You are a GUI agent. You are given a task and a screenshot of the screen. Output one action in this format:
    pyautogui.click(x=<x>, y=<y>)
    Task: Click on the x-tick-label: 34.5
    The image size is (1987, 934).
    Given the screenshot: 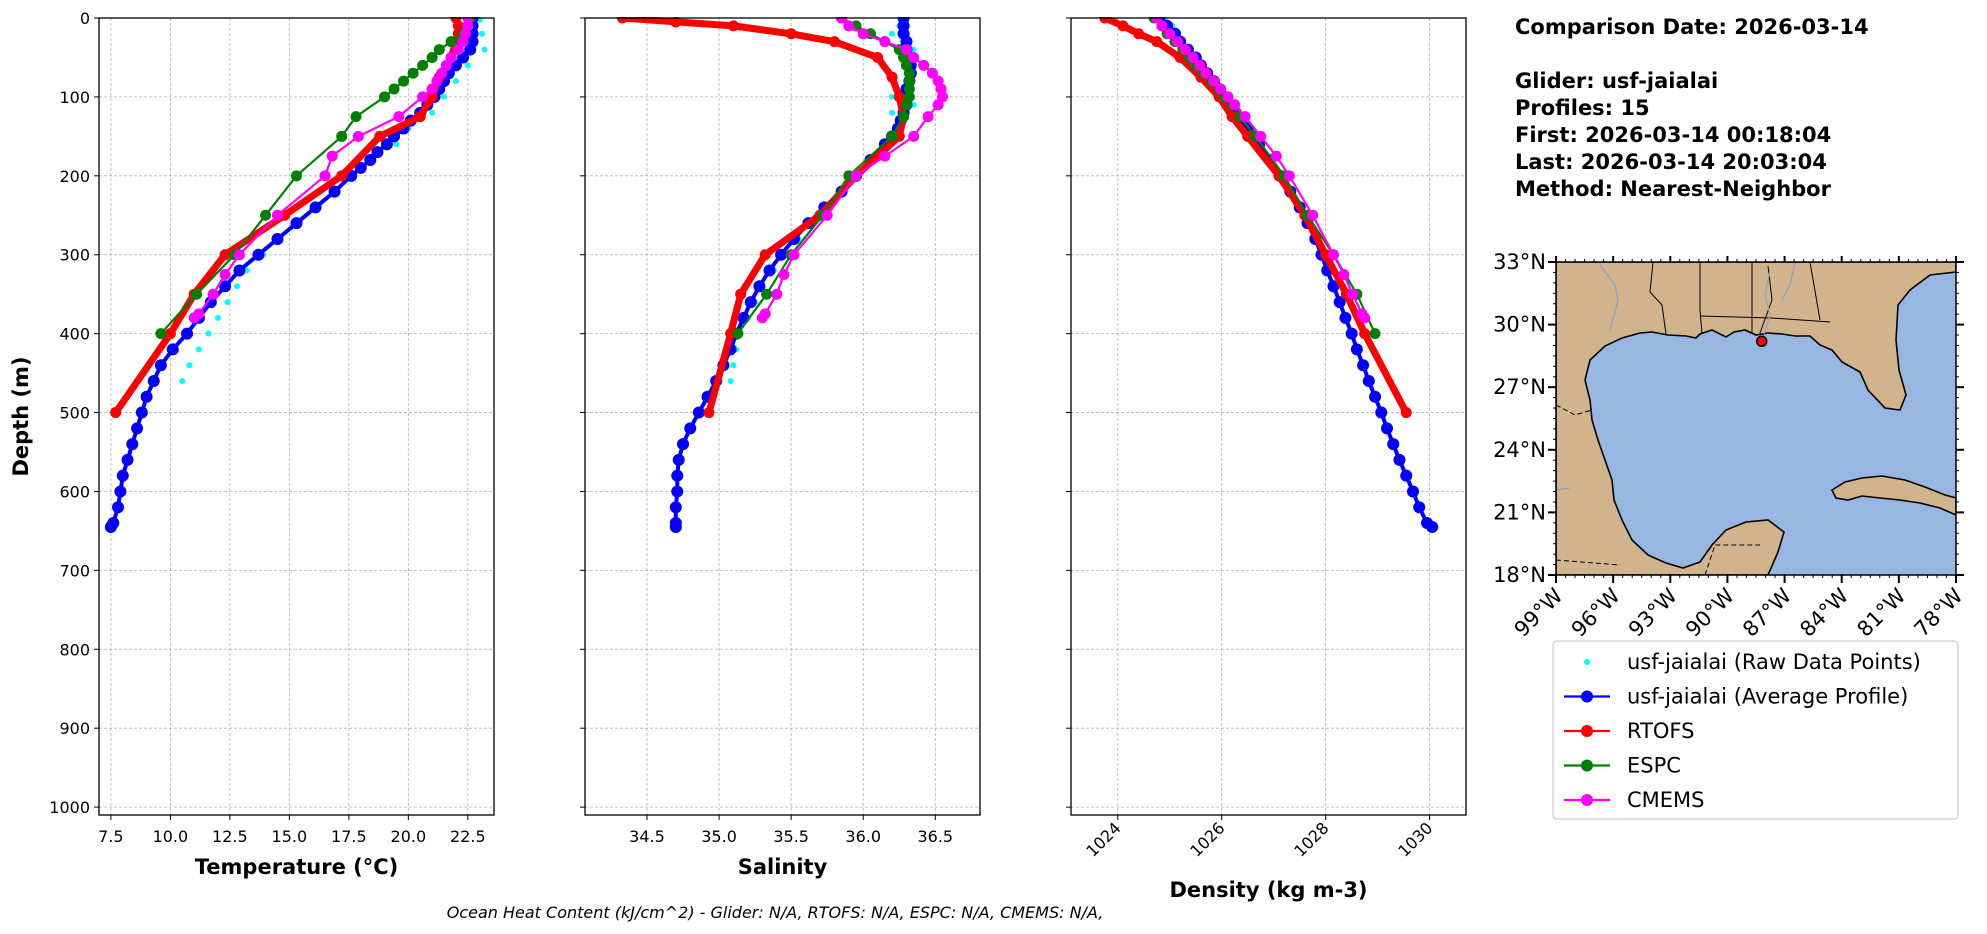 What is the action you would take?
    pyautogui.click(x=647, y=836)
    